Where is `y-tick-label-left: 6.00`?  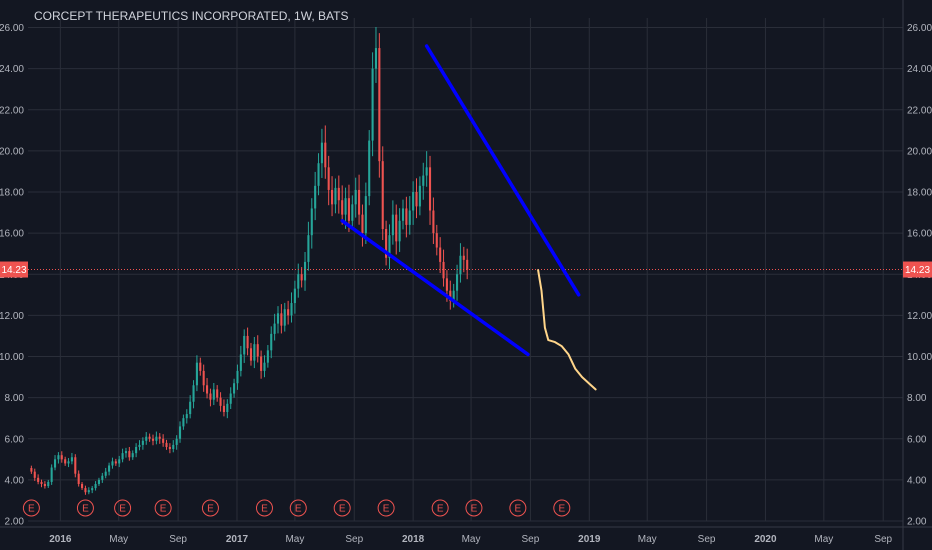
y-tick-label-left: 6.00 is located at coordinates (15, 439).